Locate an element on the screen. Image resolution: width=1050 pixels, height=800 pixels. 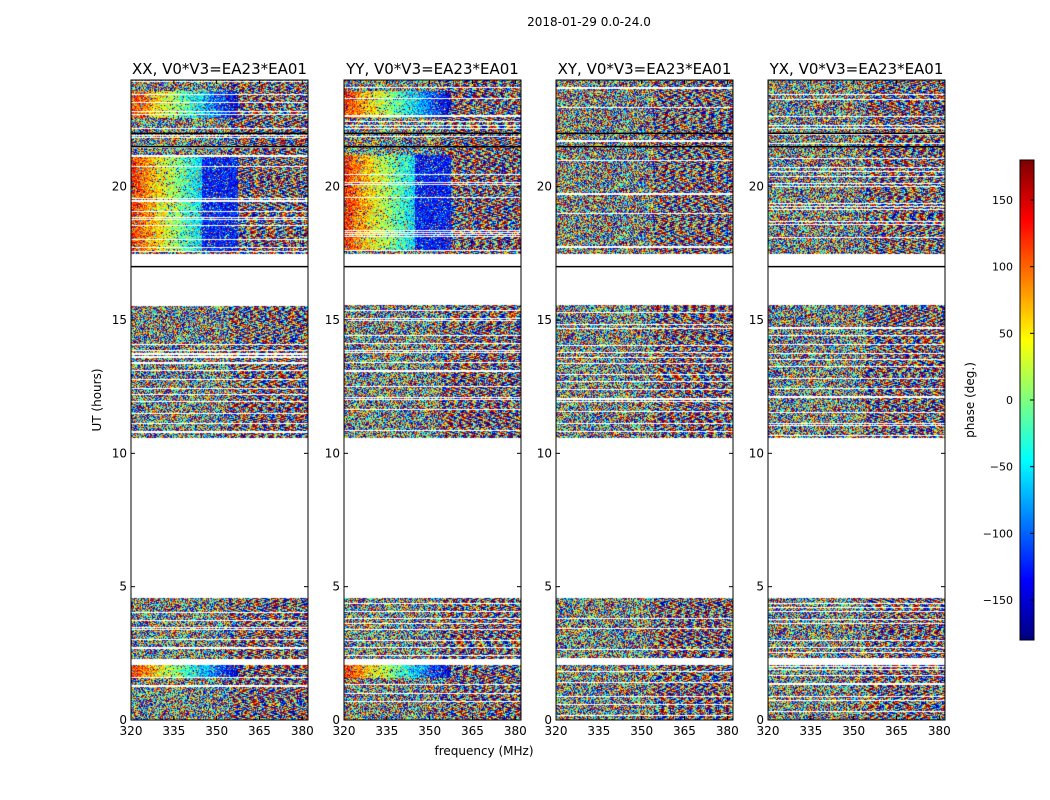
panel-title: XY, V0*V3=EA23*EA01 is located at coordinates (645, 69).